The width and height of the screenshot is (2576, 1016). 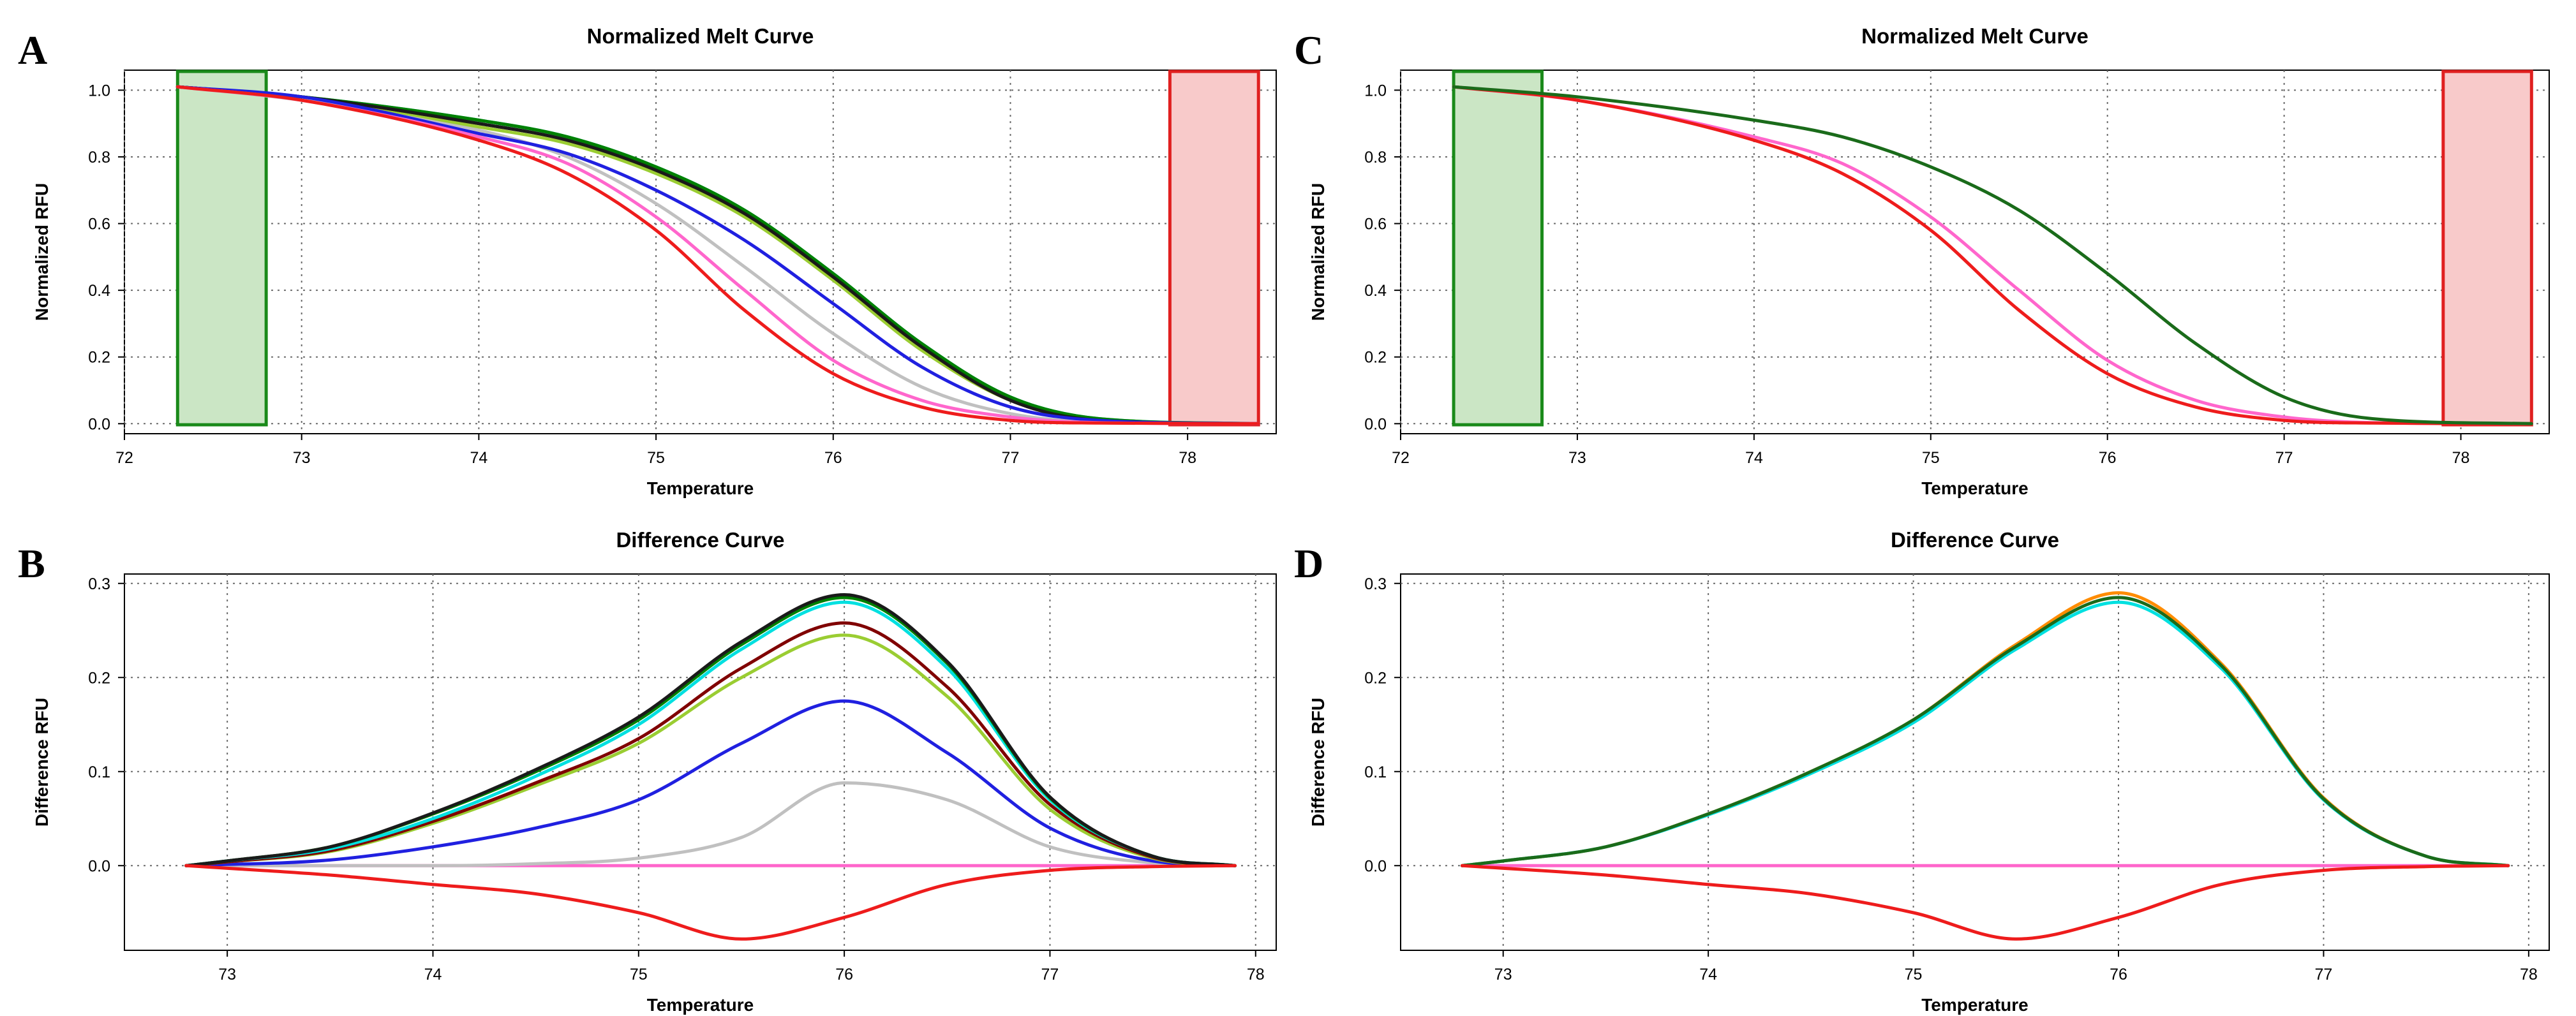 I want to click on panel-letter: C, so click(x=1308, y=50).